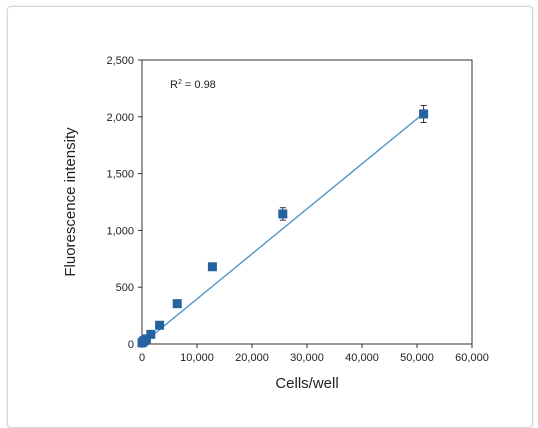  I want to click on r-squared-superscript: 2, so click(180, 82).